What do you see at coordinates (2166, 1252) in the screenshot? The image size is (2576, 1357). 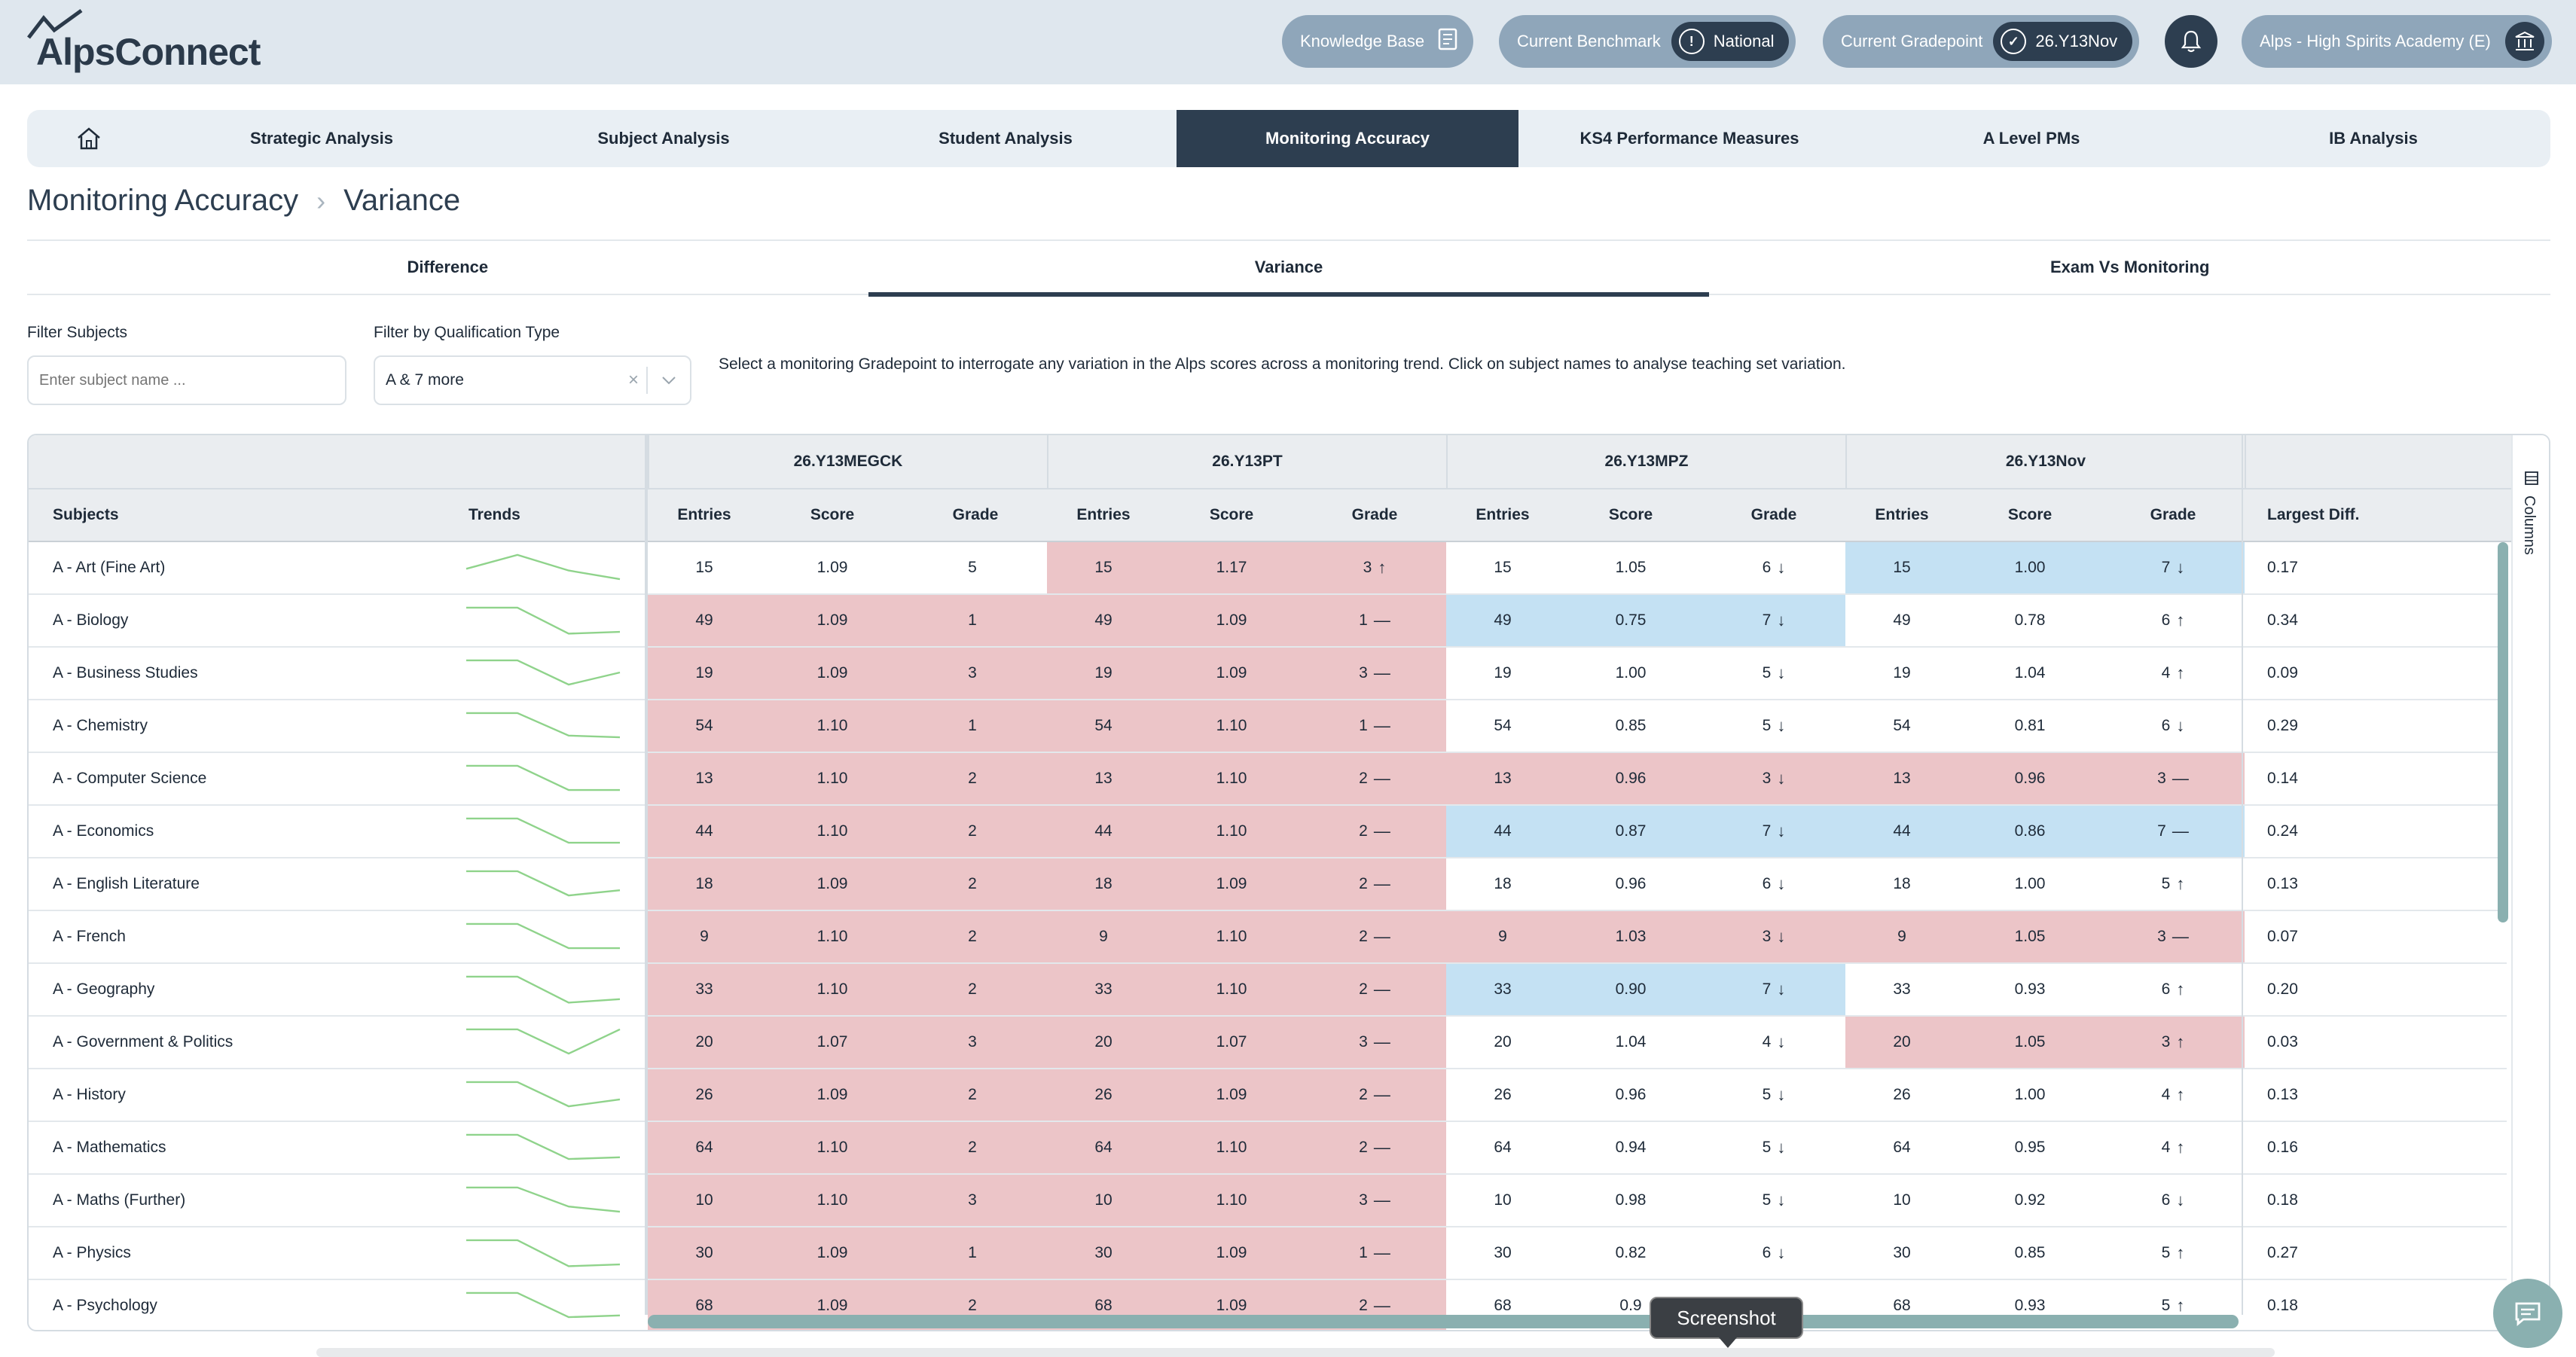 I see `grade-value: 5` at bounding box center [2166, 1252].